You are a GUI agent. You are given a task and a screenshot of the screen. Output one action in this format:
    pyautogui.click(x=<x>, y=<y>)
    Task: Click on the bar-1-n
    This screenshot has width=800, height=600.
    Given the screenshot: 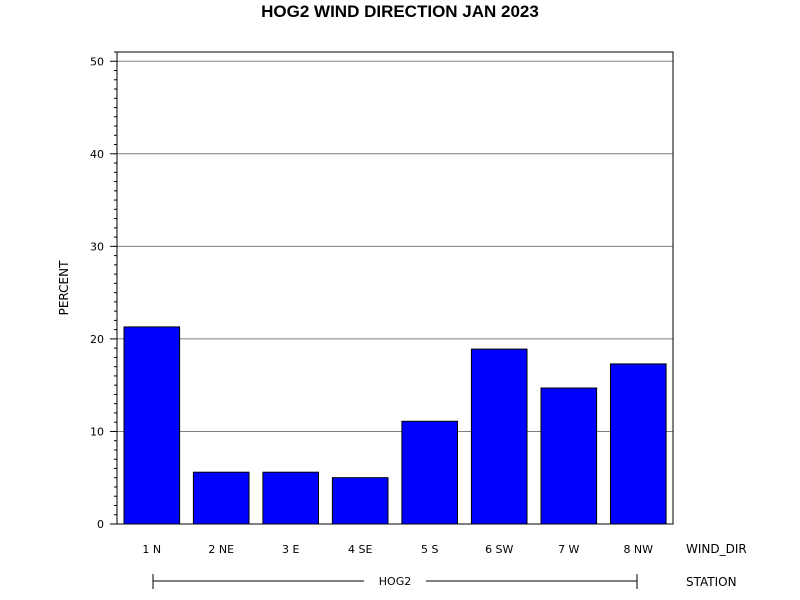 What is the action you would take?
    pyautogui.click(x=152, y=425)
    